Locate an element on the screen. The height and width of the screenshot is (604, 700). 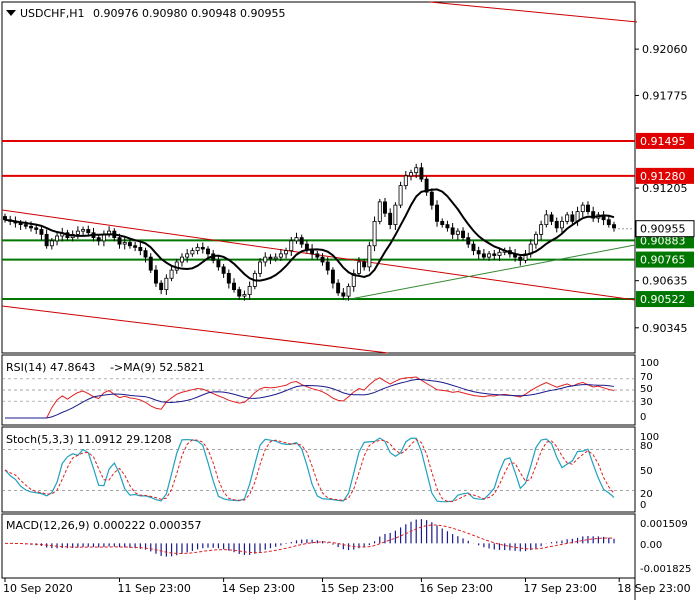
time-tick-label: 18 Sep 23:00 is located at coordinates (653, 588).